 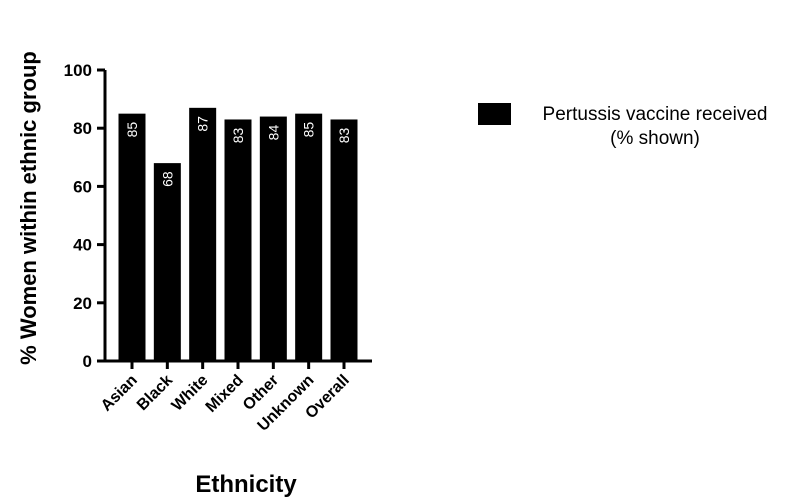 What do you see at coordinates (132, 130) in the screenshot?
I see `data-label-asian: 85` at bounding box center [132, 130].